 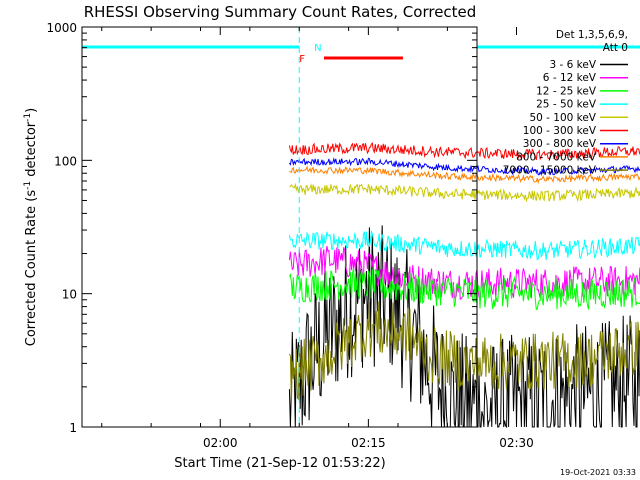 What do you see at coordinates (28, 117) in the screenshot?
I see `y-axis-label-sup2: -1` at bounding box center [28, 117].